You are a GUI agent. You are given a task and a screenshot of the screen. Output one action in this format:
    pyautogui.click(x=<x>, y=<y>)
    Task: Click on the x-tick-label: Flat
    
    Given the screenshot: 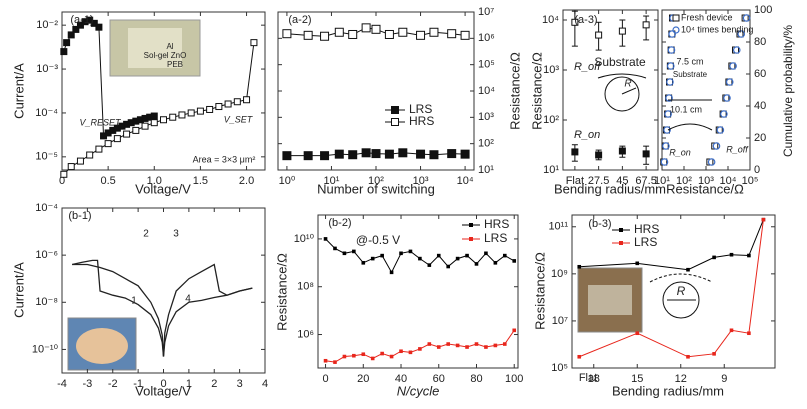 What is the action you would take?
    pyautogui.click(x=575, y=181)
    